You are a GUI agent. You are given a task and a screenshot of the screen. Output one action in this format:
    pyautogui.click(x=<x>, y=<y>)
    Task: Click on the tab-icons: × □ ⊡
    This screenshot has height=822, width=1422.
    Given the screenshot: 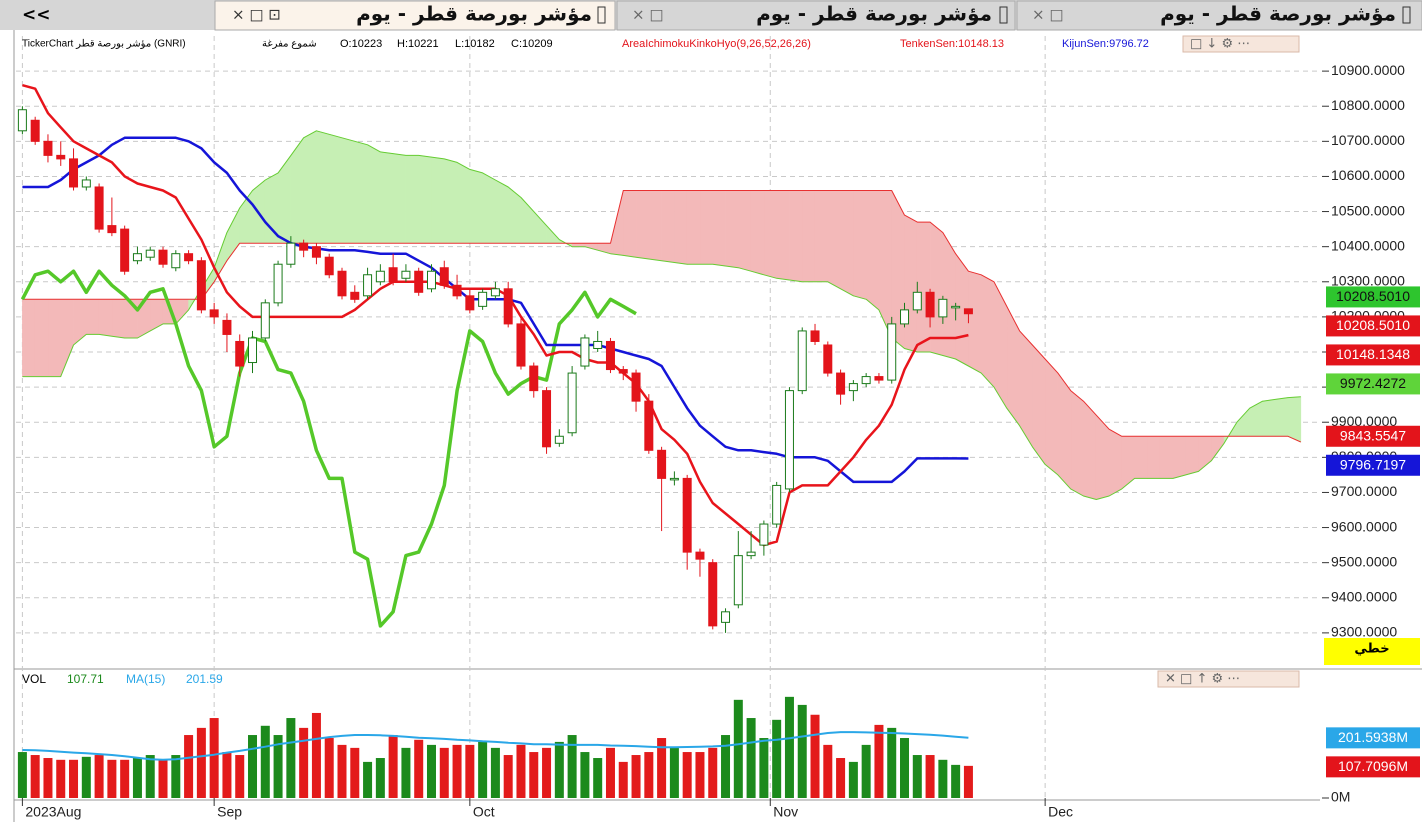 What is the action you would take?
    pyautogui.click(x=256, y=15)
    